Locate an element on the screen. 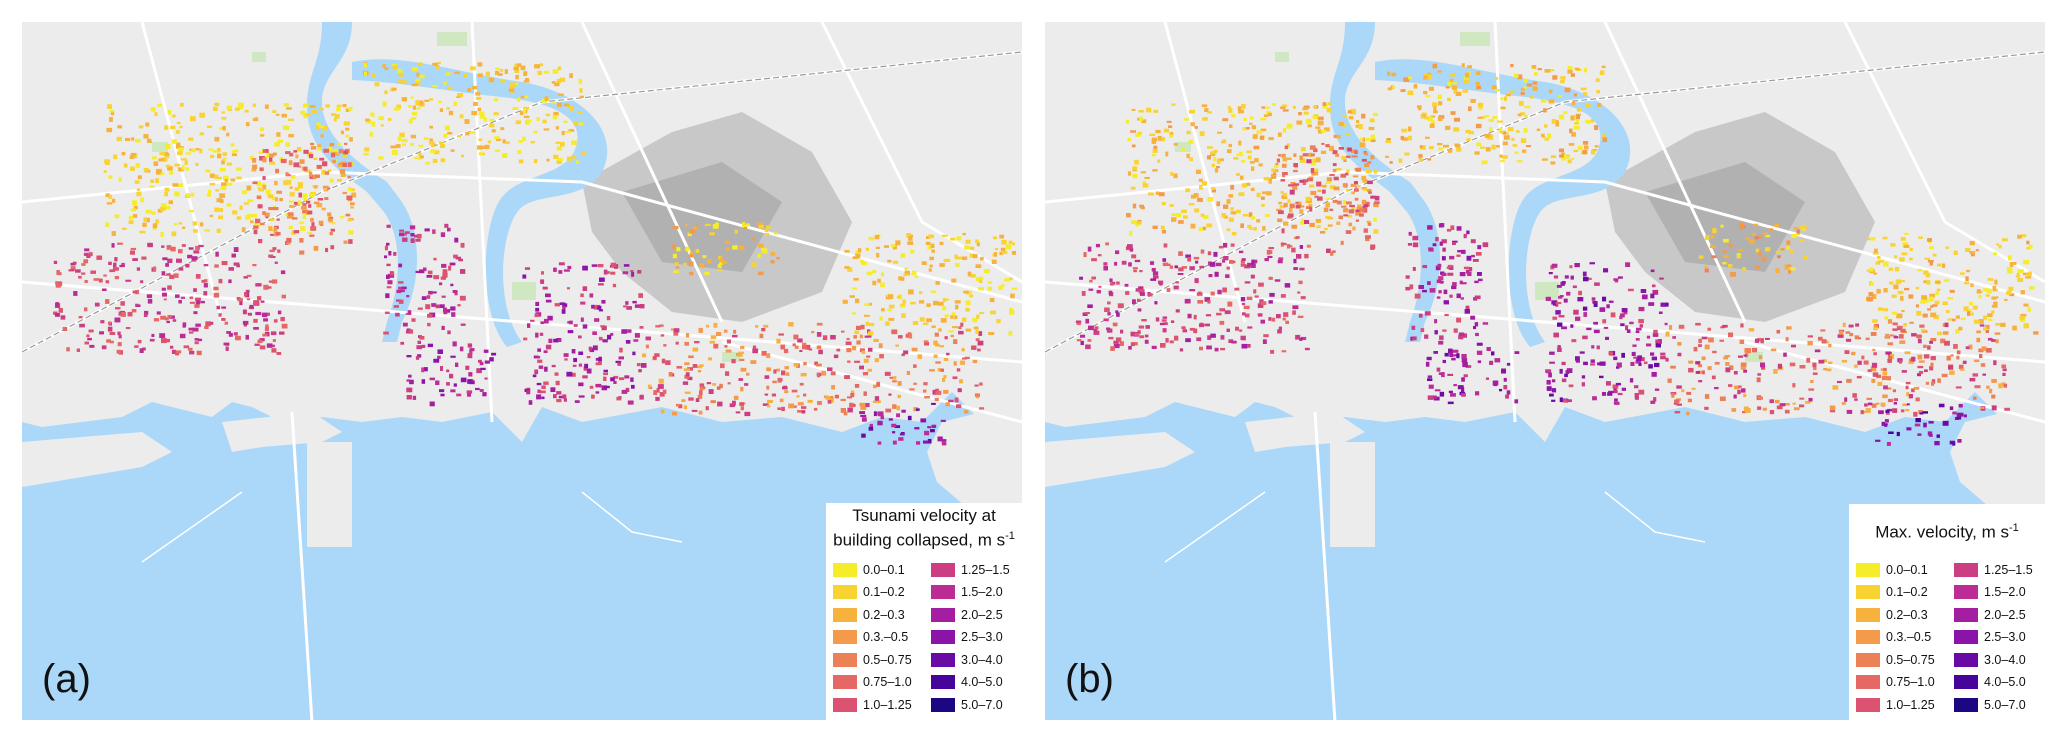 Image resolution: width=2067 pixels, height=744 pixels. legend-swatch is located at coordinates (1966, 704).